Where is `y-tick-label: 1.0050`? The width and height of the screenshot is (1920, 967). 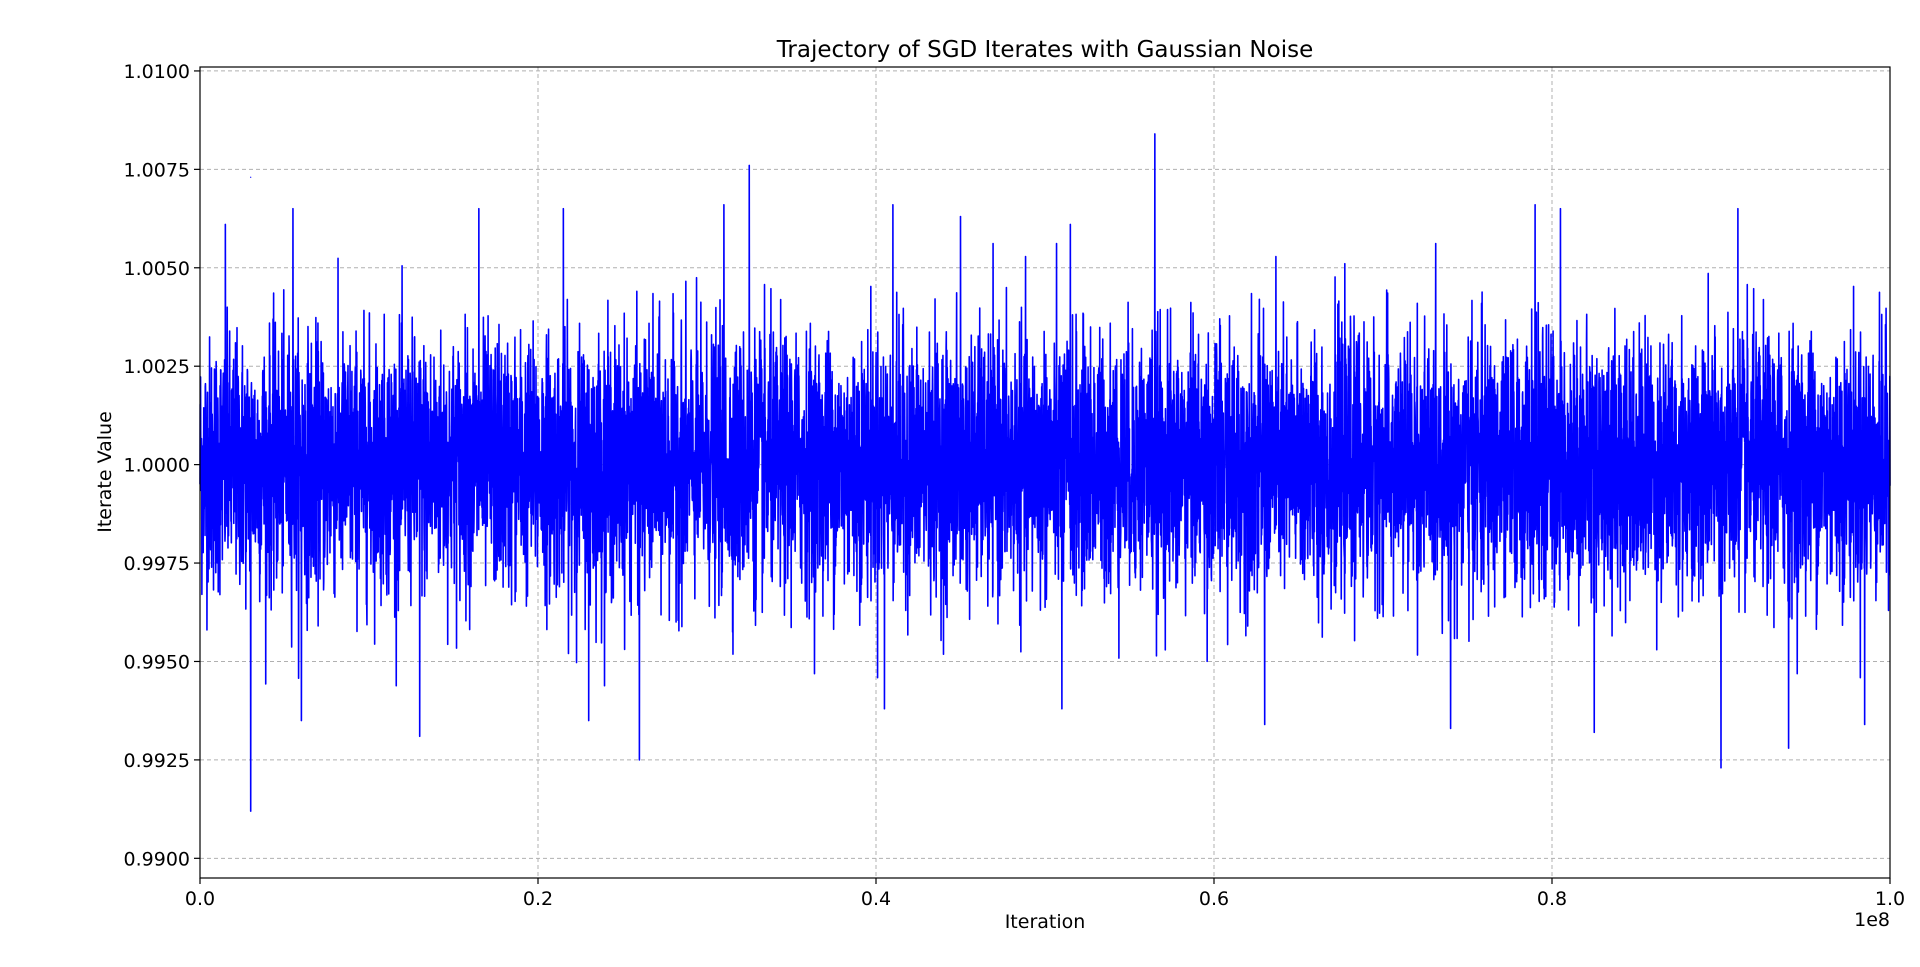
y-tick-label: 1.0050 is located at coordinates (157, 269).